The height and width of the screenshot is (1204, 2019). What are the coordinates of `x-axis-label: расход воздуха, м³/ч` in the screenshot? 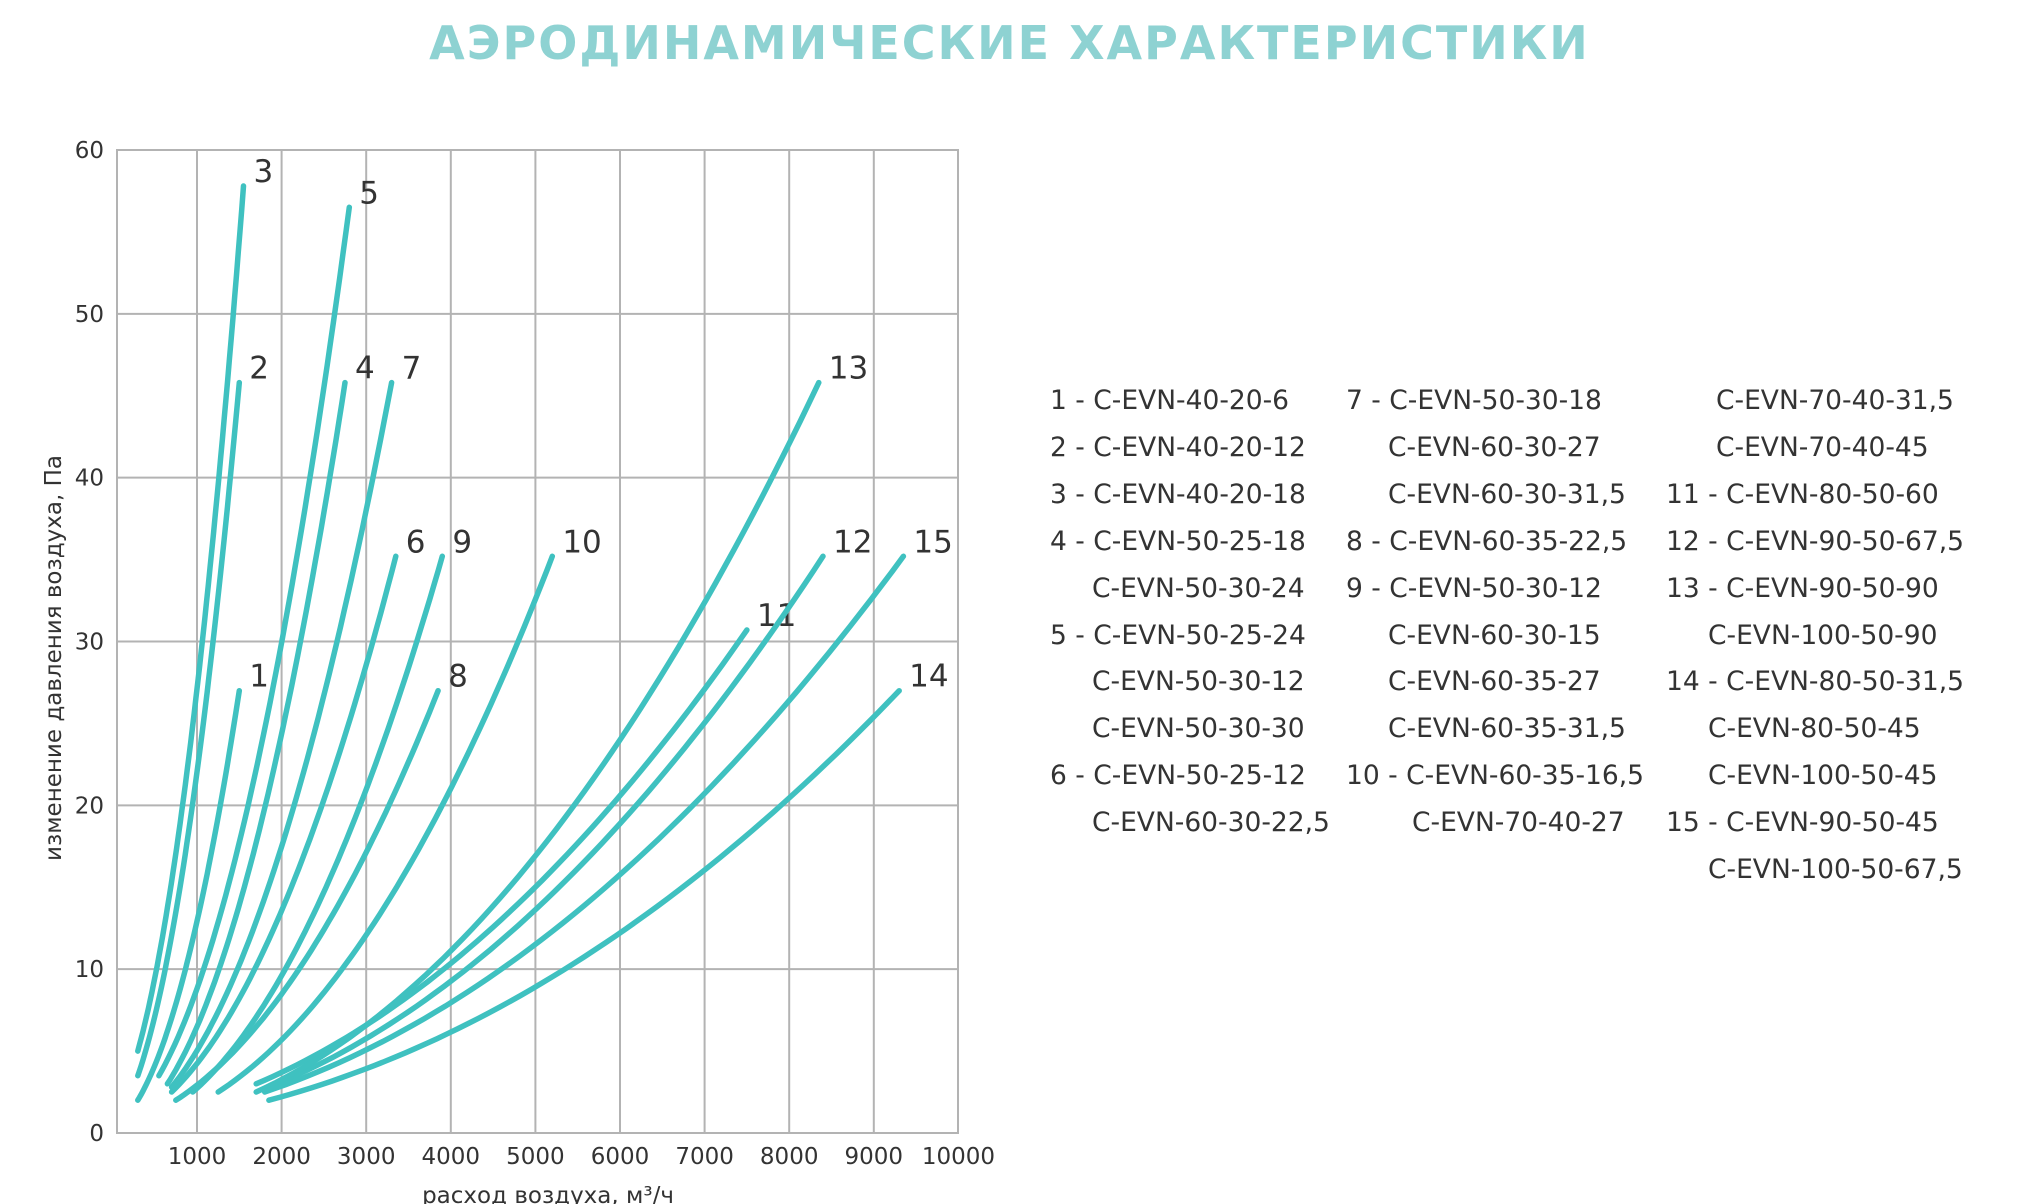 It's located at (548, 1193).